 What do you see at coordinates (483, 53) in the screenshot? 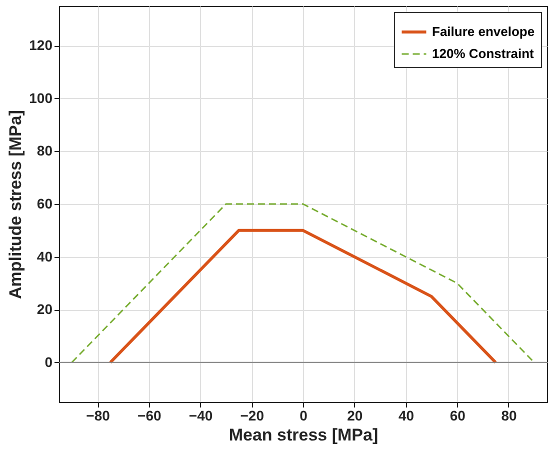
I see `legend-label: 120% Constraint` at bounding box center [483, 53].